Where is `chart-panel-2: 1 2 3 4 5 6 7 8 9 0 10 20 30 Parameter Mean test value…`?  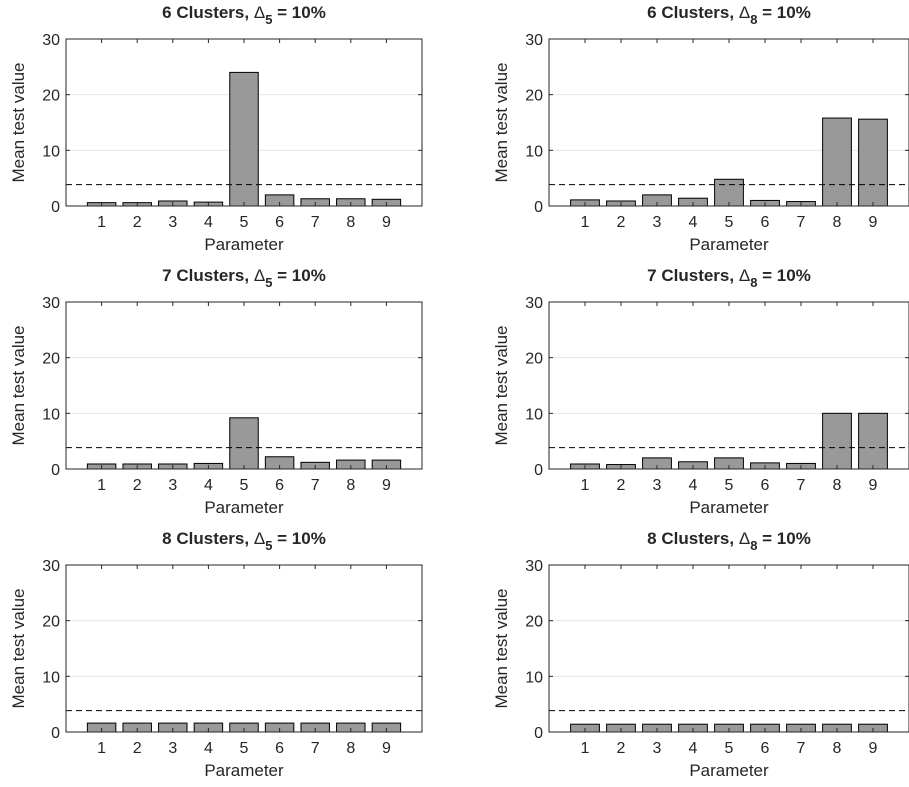
chart-panel-2: 1 2 3 4 5 6 7 8 9 0 10 20 30 Parameter Mean test value… is located at coordinates (700, 128).